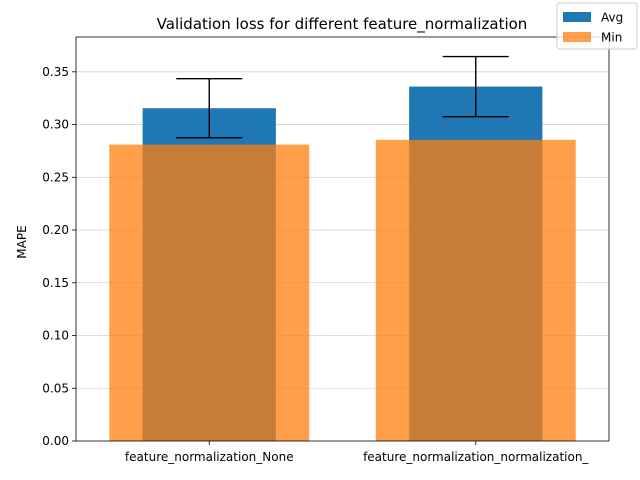  What do you see at coordinates (577, 17) in the screenshot?
I see `legend-swatch-avg` at bounding box center [577, 17].